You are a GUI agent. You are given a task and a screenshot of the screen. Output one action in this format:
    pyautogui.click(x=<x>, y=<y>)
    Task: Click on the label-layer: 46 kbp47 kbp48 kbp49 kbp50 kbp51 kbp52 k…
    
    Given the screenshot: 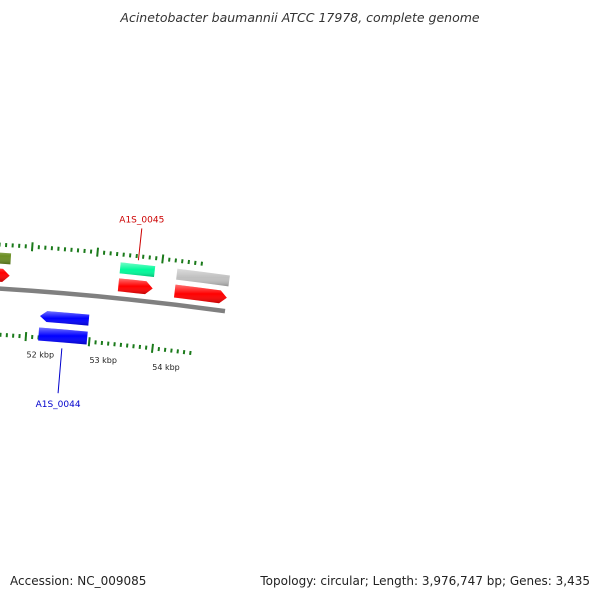 What is the action you would take?
    pyautogui.click(x=103, y=361)
    